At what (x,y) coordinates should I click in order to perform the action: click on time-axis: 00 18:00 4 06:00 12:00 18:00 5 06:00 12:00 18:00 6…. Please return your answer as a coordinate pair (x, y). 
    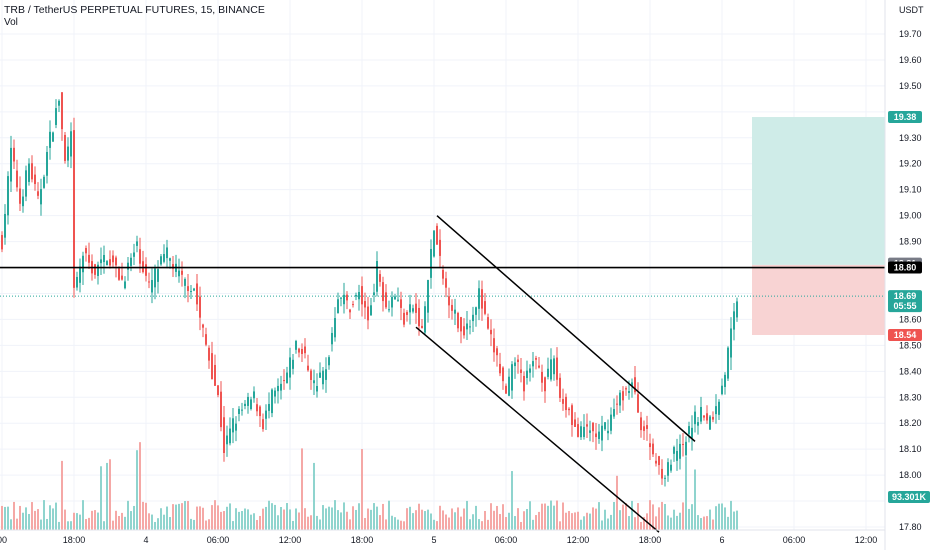
    Looking at the image, I should click on (442, 537).